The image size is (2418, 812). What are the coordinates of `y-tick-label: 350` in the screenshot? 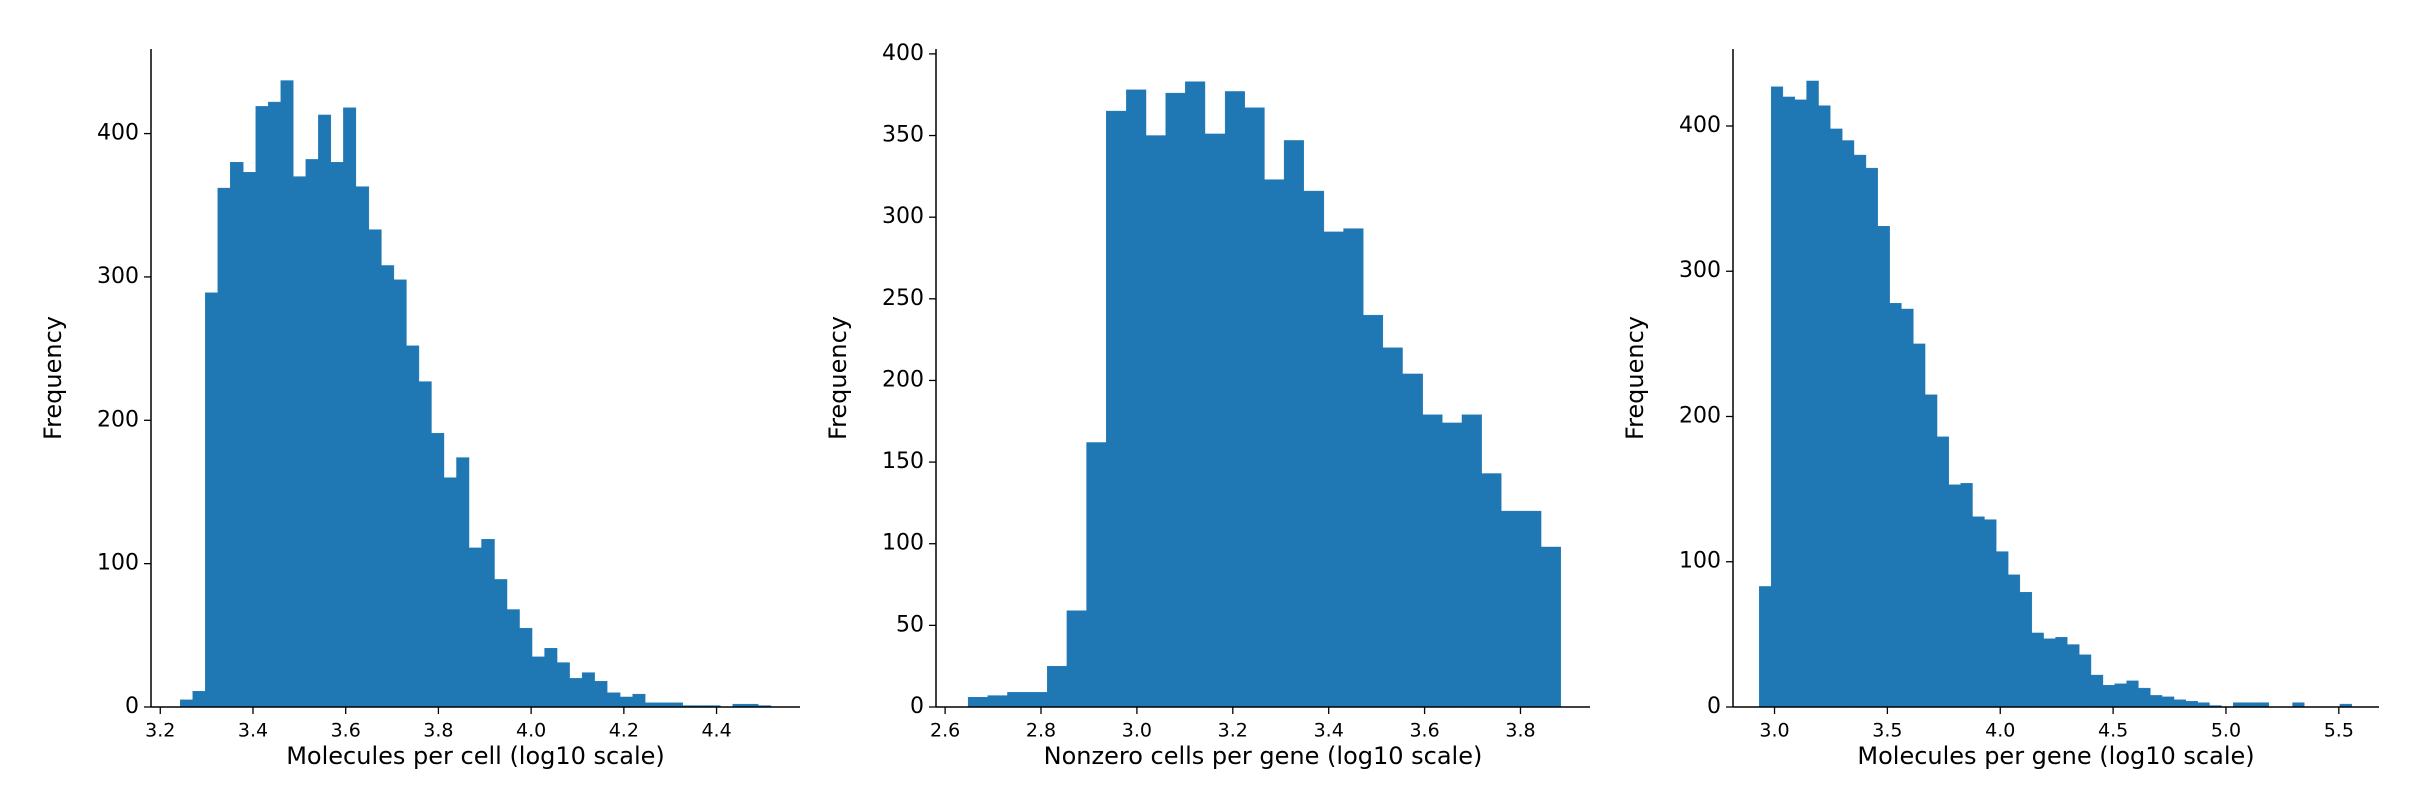 It's located at (903, 135).